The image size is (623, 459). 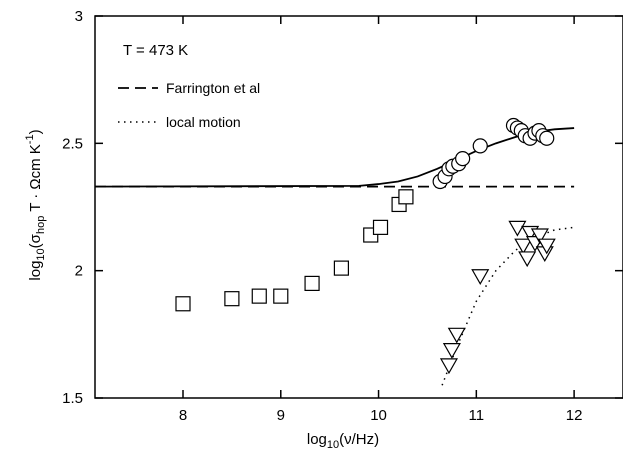 I want to click on annotation-temperature: T = 473 K, so click(x=155, y=50).